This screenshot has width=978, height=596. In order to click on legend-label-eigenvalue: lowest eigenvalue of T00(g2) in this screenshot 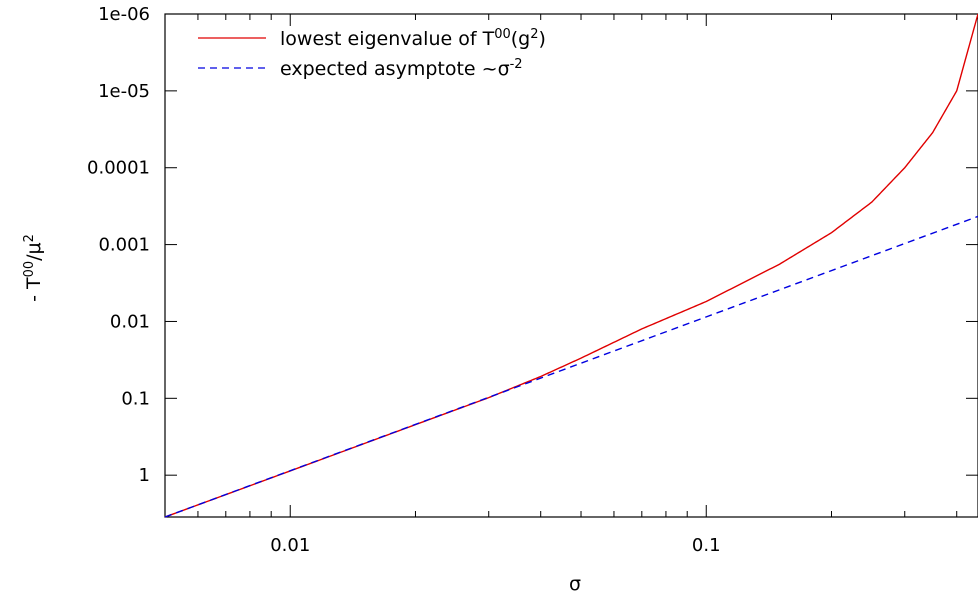, I will do `click(413, 39)`.